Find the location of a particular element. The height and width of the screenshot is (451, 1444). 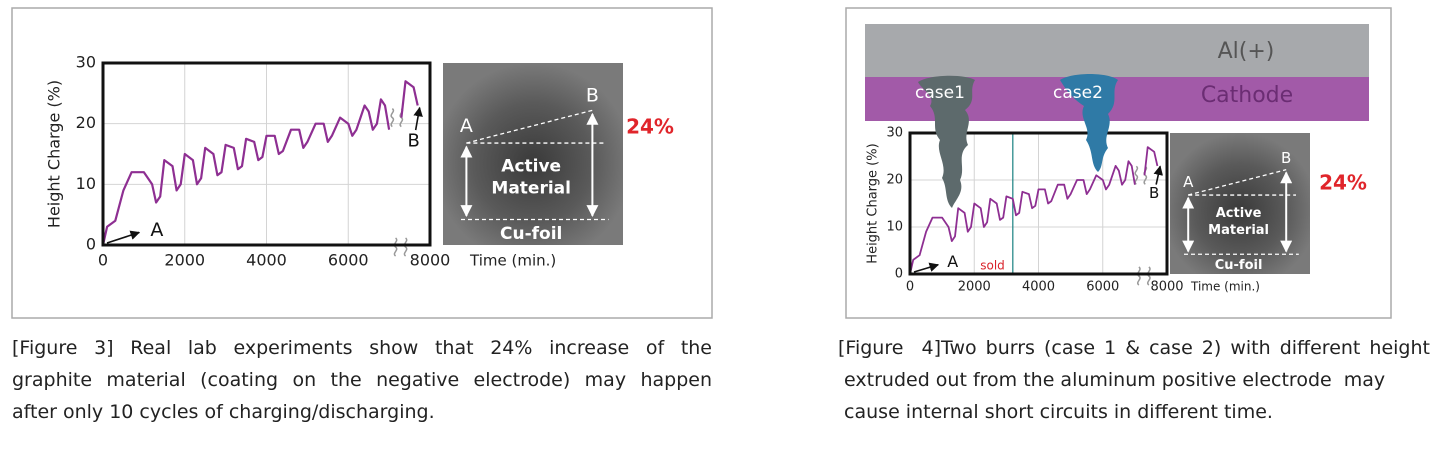

burr-label: case2 is located at coordinates (1078, 93).